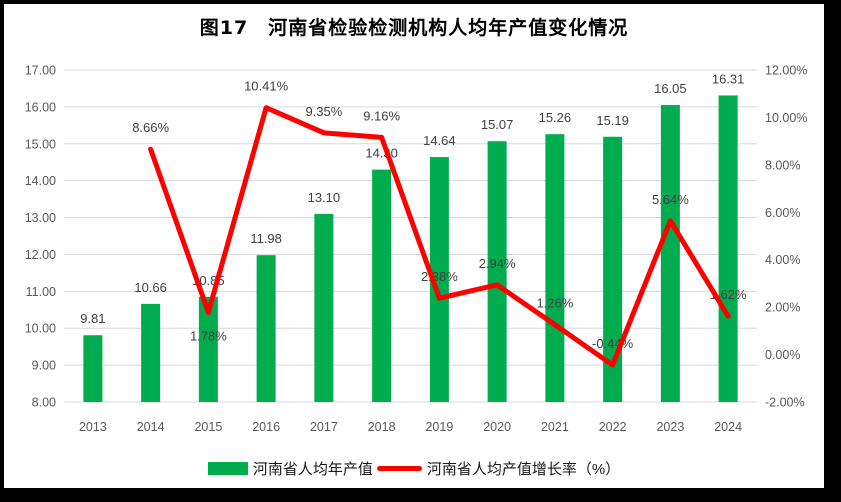  What do you see at coordinates (40, 329) in the screenshot?
I see `left-axis-tick: 10.00` at bounding box center [40, 329].